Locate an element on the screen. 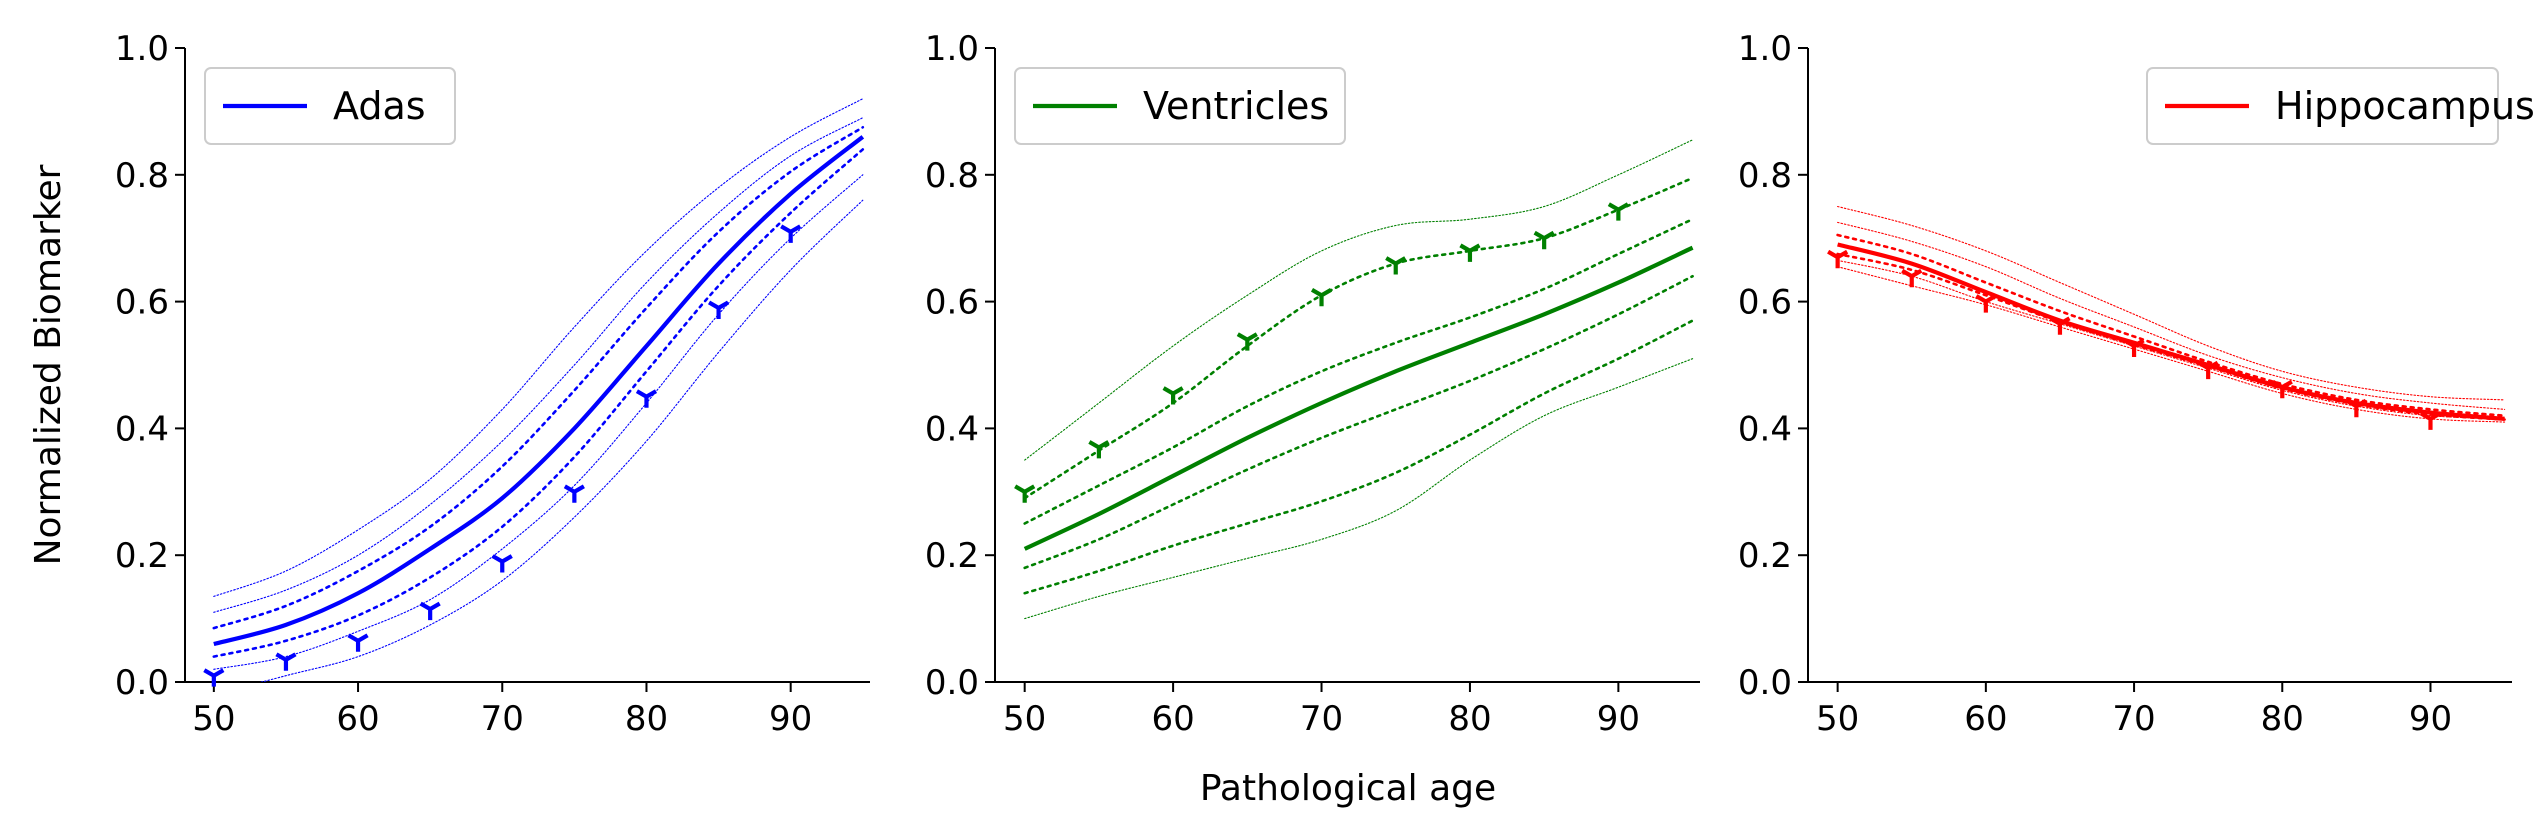  panel-3-legend: Hippocampus is located at coordinates (2340, 106).